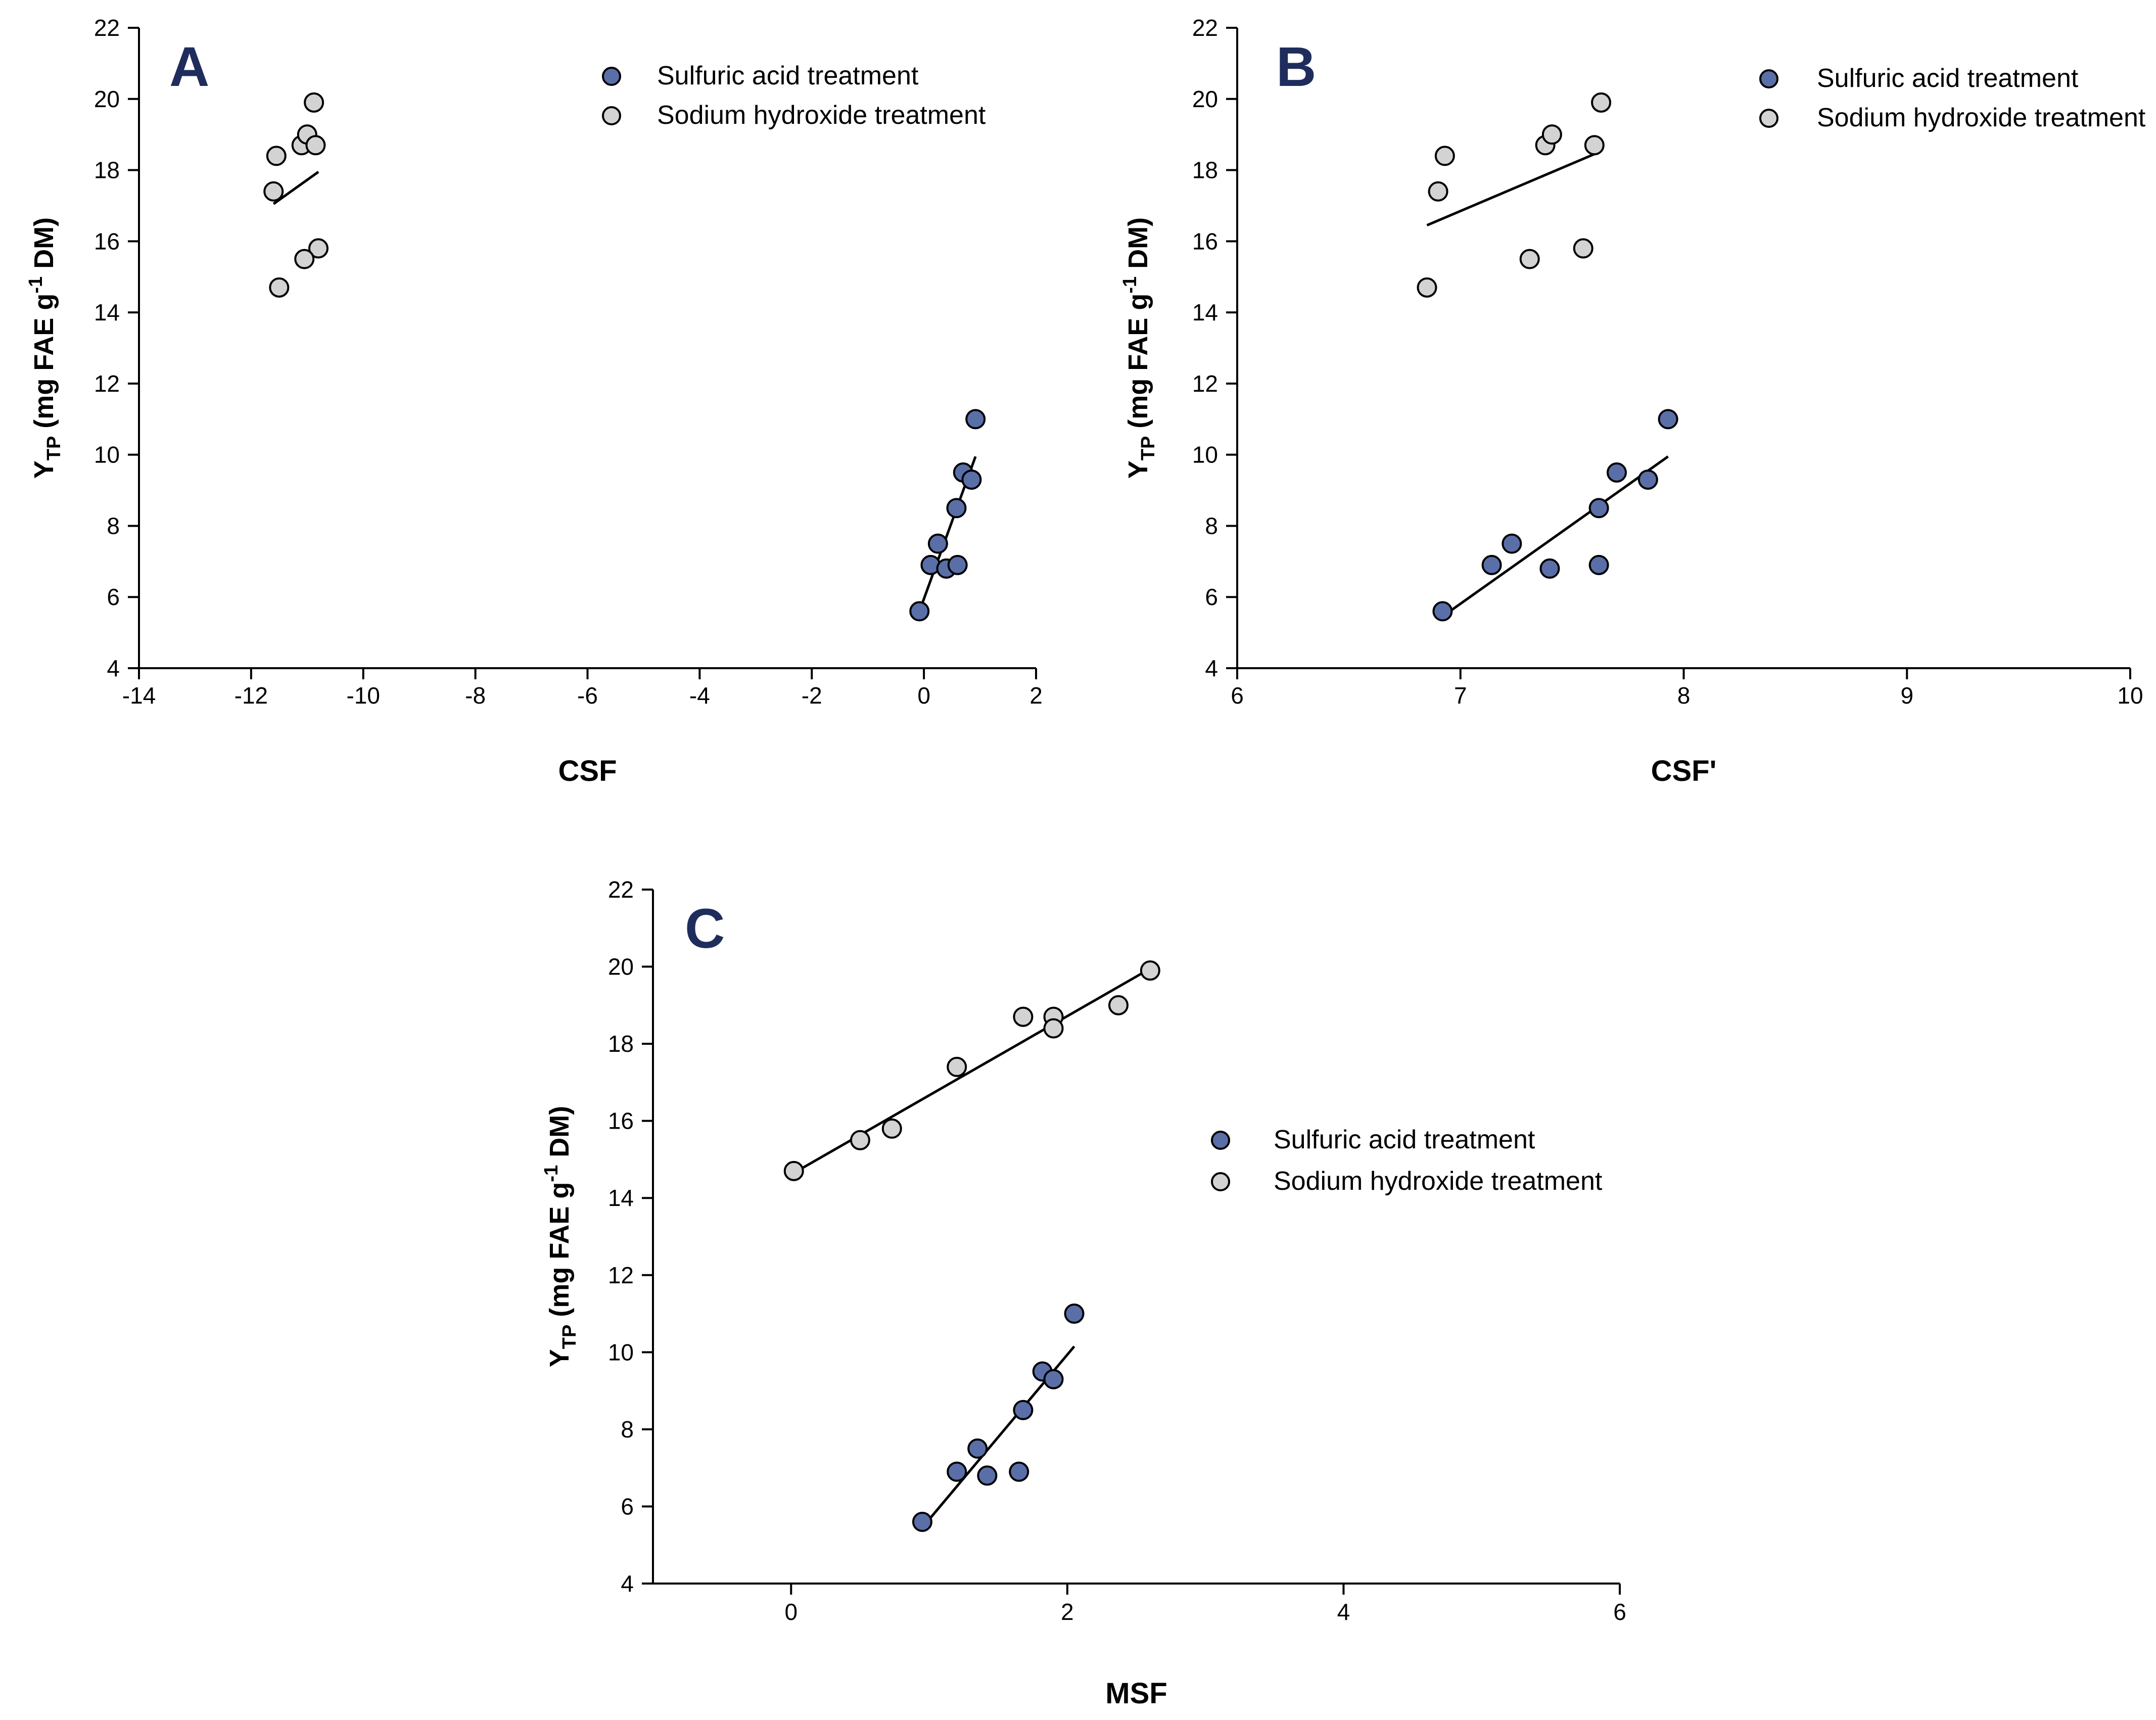 This screenshot has width=2156, height=1720. What do you see at coordinates (1684, 771) in the screenshot?
I see `x-axis-title: CSF'` at bounding box center [1684, 771].